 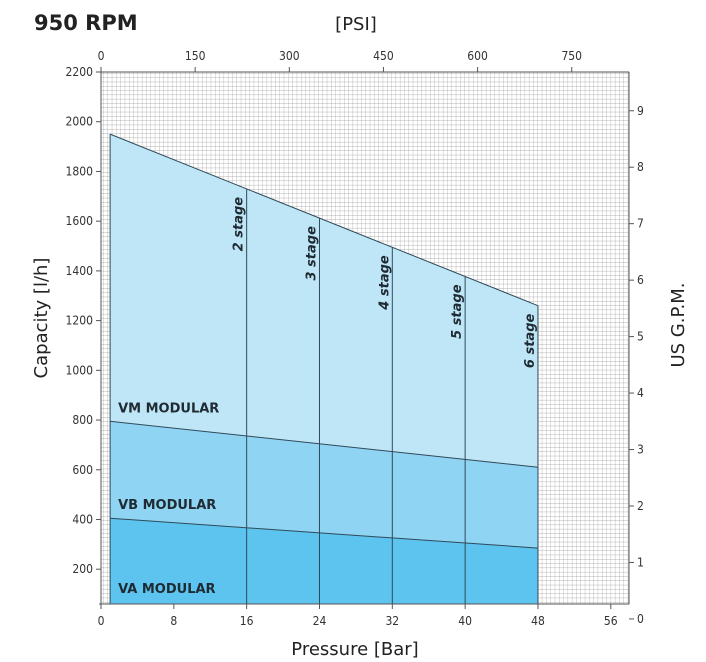 I want to click on y-tick-label: 800, so click(x=82, y=420).